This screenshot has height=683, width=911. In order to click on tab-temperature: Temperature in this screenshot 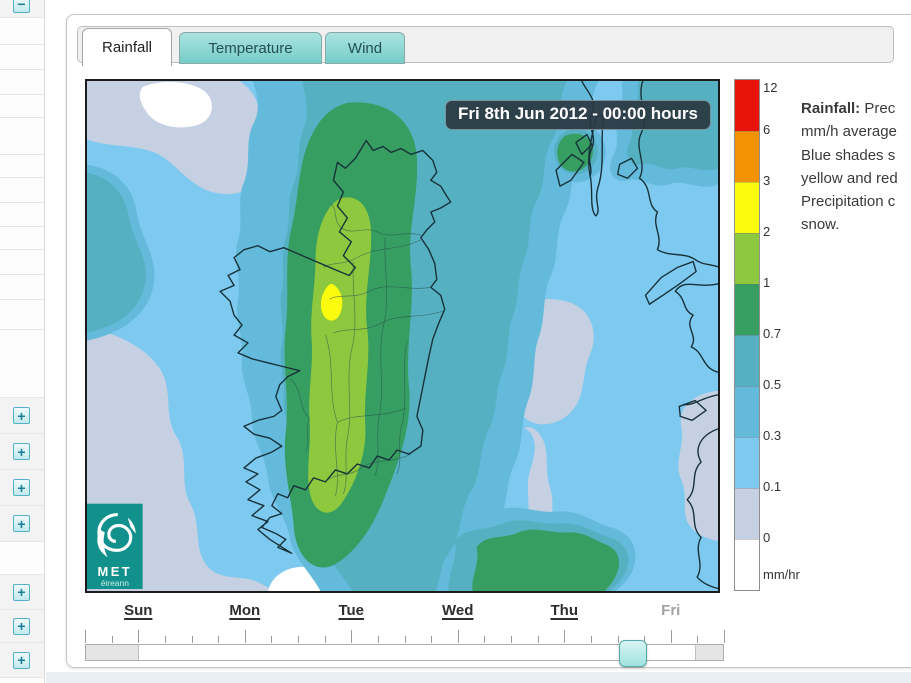, I will do `click(250, 48)`.